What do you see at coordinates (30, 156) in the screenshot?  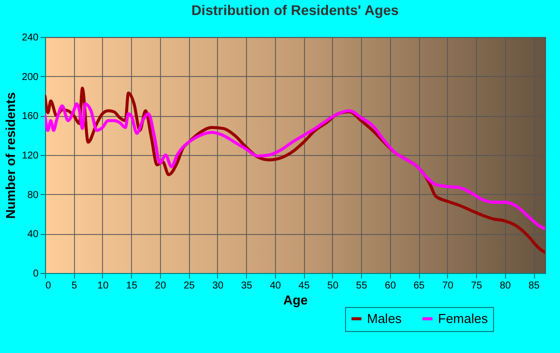 I see `y-tick-label: 120` at bounding box center [30, 156].